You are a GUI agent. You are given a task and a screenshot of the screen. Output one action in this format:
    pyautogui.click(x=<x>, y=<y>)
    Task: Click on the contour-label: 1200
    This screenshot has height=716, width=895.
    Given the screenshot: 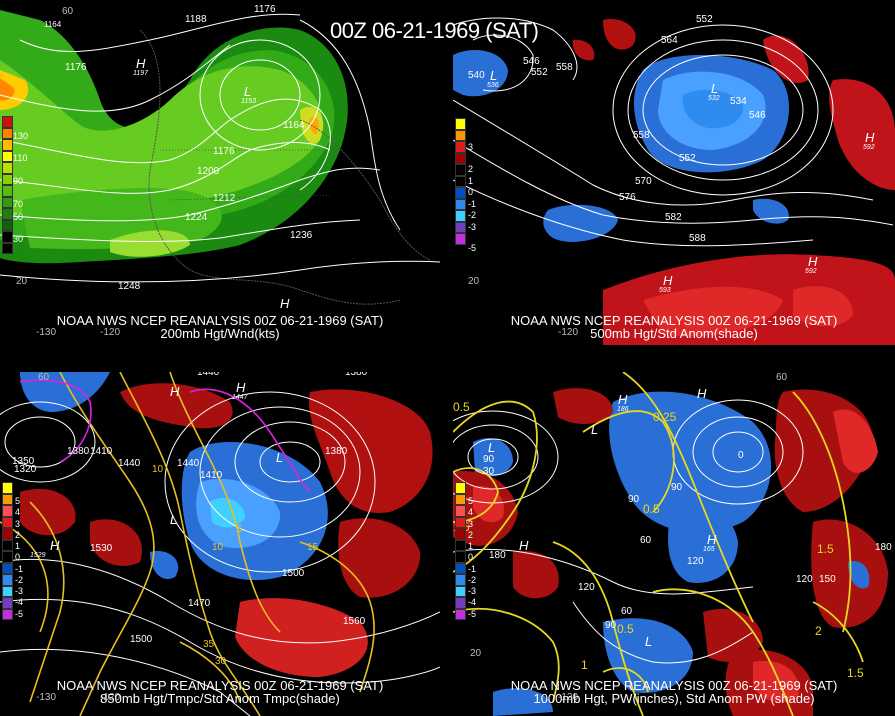 What is the action you would take?
    pyautogui.click(x=208, y=171)
    